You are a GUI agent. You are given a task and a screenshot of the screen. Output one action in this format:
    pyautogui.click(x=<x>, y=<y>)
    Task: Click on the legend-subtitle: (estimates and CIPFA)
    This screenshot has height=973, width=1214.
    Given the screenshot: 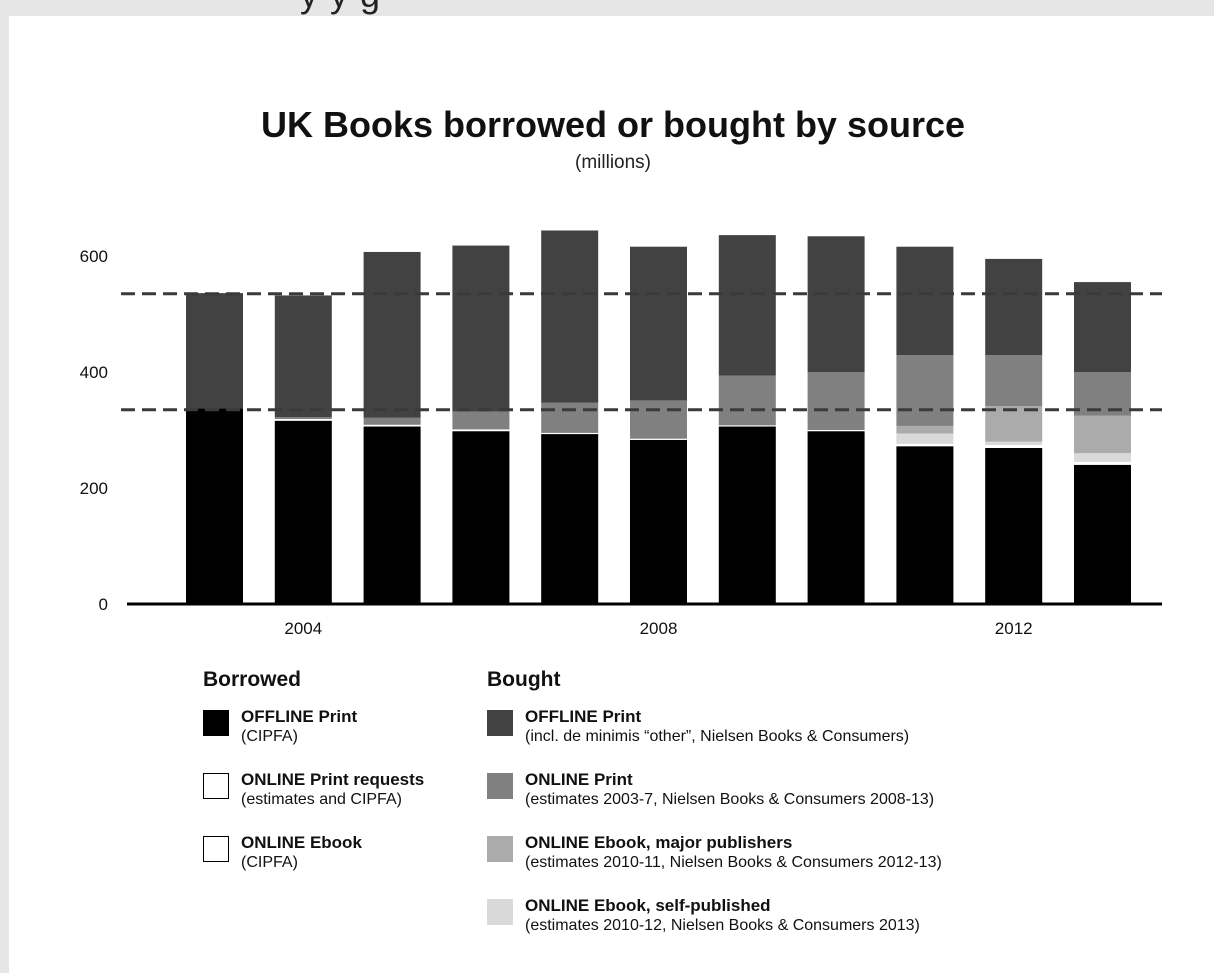 What is the action you would take?
    pyautogui.click(x=321, y=799)
    